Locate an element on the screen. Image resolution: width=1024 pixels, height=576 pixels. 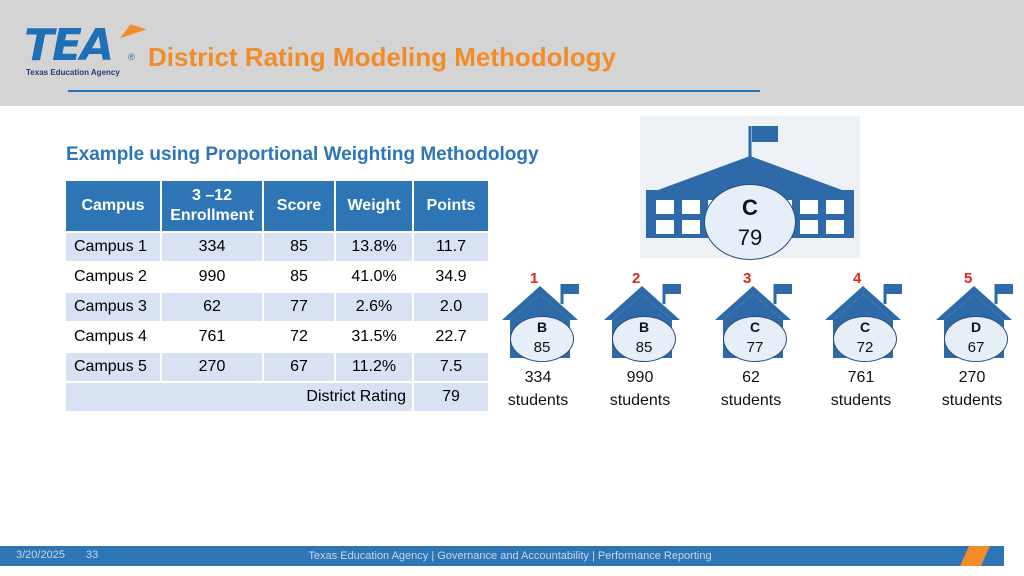
cell-score: 67 is located at coordinates (299, 367).